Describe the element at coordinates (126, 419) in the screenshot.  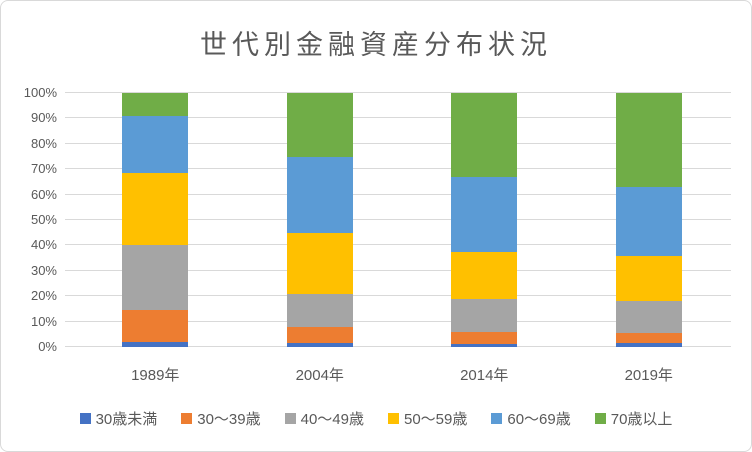
I see `legend-label: 30歳未満` at that location.